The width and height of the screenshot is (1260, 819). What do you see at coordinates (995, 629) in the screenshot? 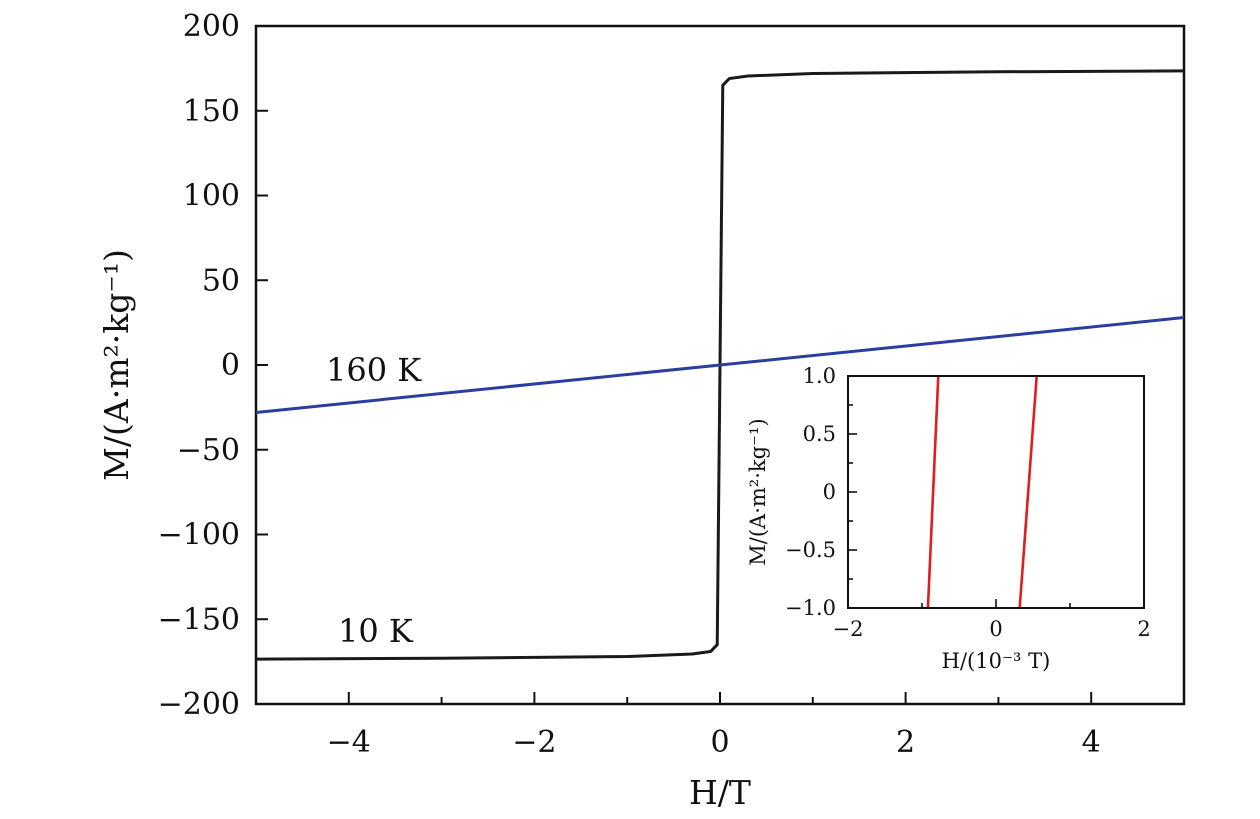
I see `inset-x-tick-label: 0` at bounding box center [995, 629].